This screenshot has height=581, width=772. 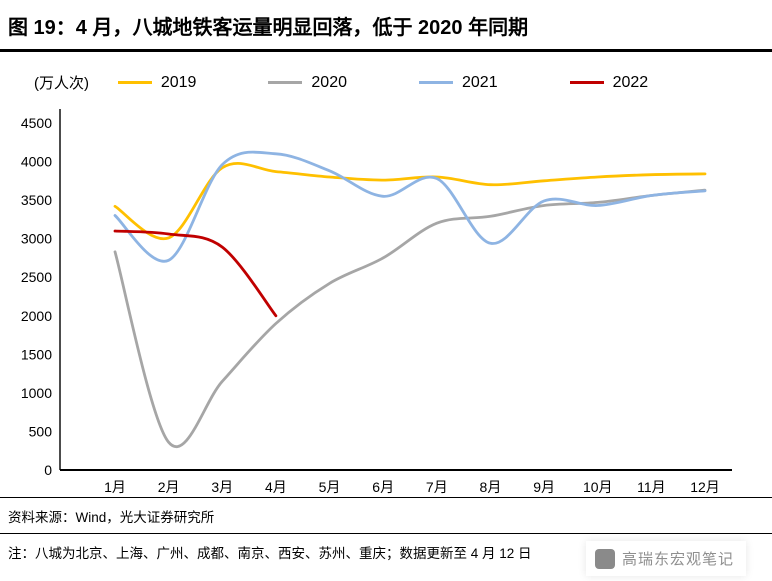 I want to click on watermark-logo-icon, so click(x=604, y=558).